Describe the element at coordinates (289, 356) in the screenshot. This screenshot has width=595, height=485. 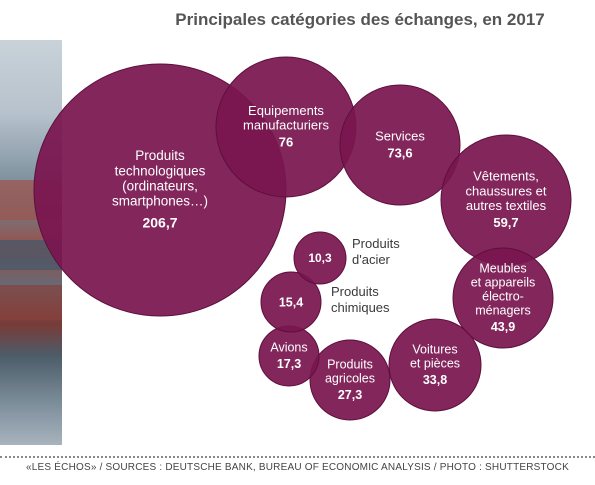
I see `bubble-avions: Avions 17,3` at that location.